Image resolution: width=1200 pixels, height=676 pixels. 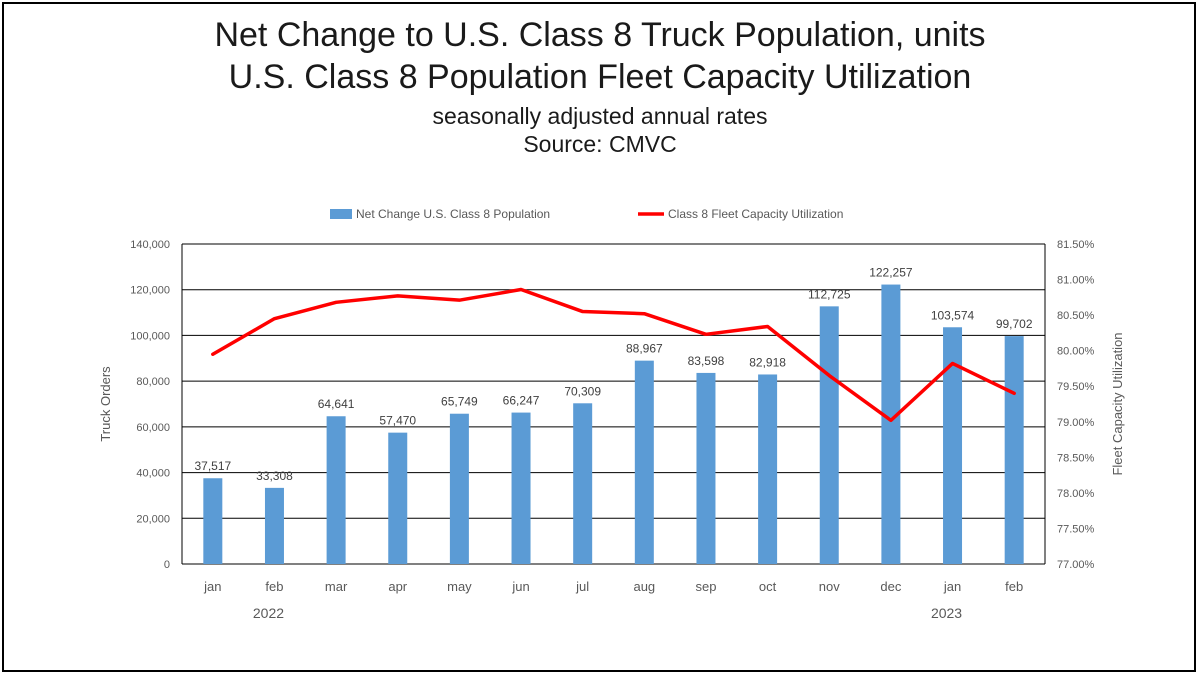 I want to click on y-tick-label: 80,000, so click(x=153, y=382).